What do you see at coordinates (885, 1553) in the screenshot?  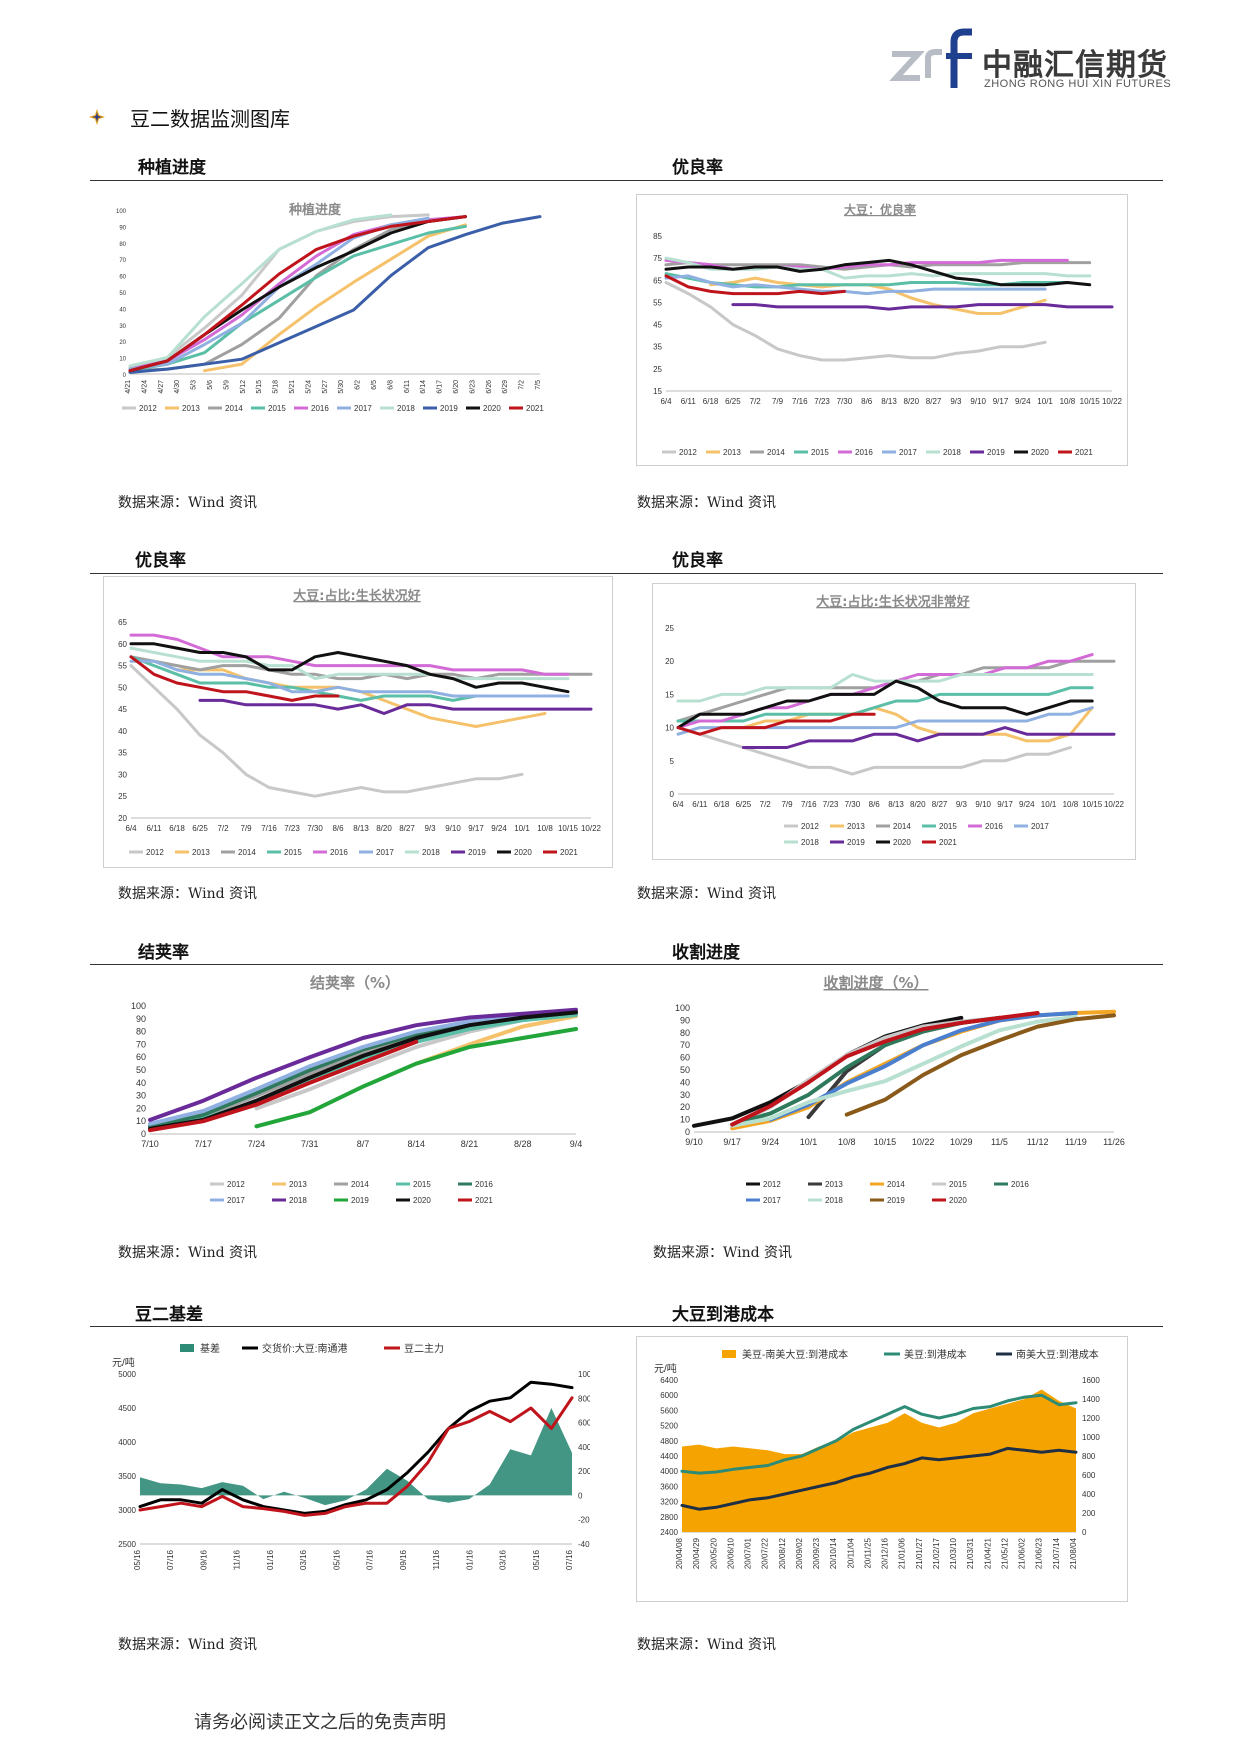 I see `x-tick-label: 20/12/16` at bounding box center [885, 1553].